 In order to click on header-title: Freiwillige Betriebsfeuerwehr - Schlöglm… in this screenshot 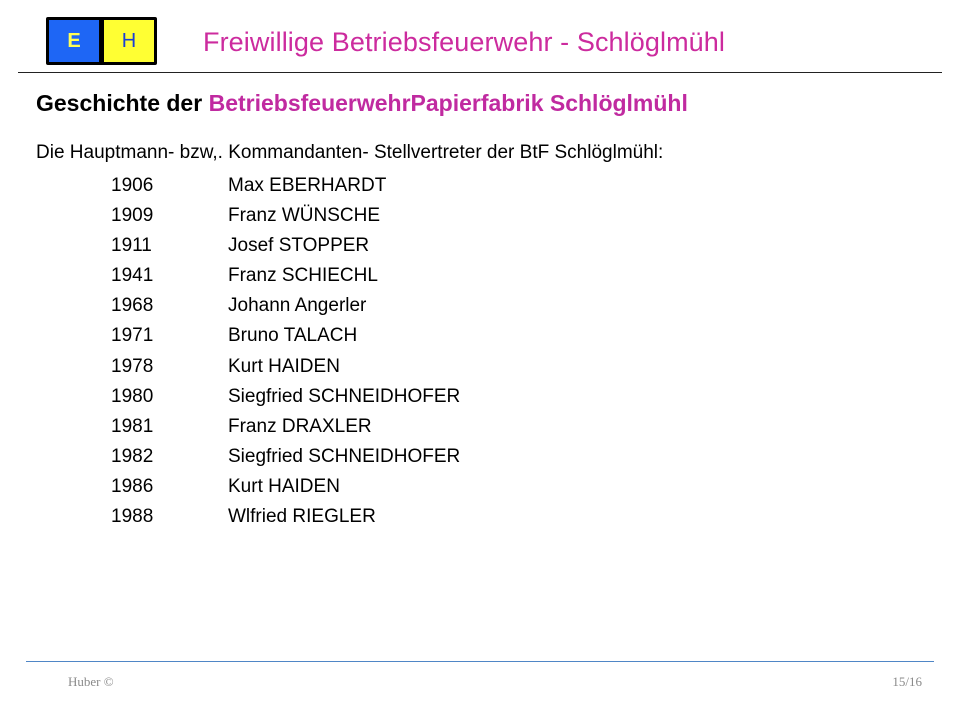, I will do `click(464, 42)`.